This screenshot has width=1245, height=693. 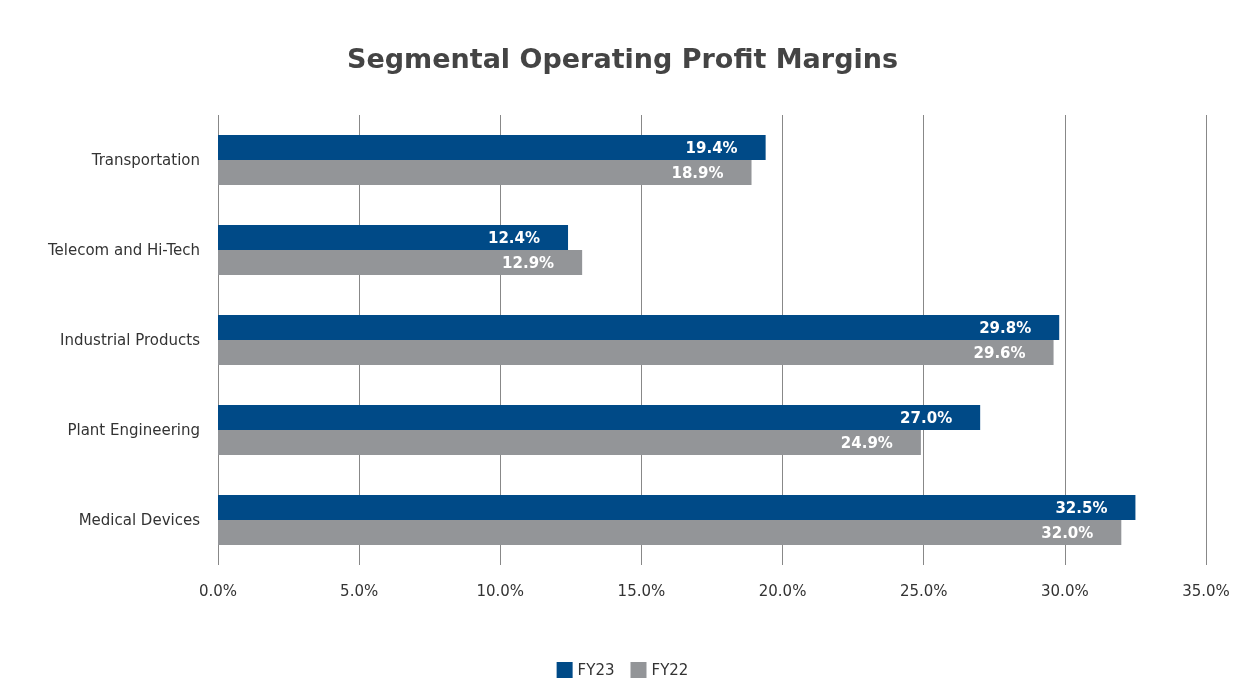 What do you see at coordinates (130, 340) in the screenshot?
I see `y-tick-label: Industrial Products` at bounding box center [130, 340].